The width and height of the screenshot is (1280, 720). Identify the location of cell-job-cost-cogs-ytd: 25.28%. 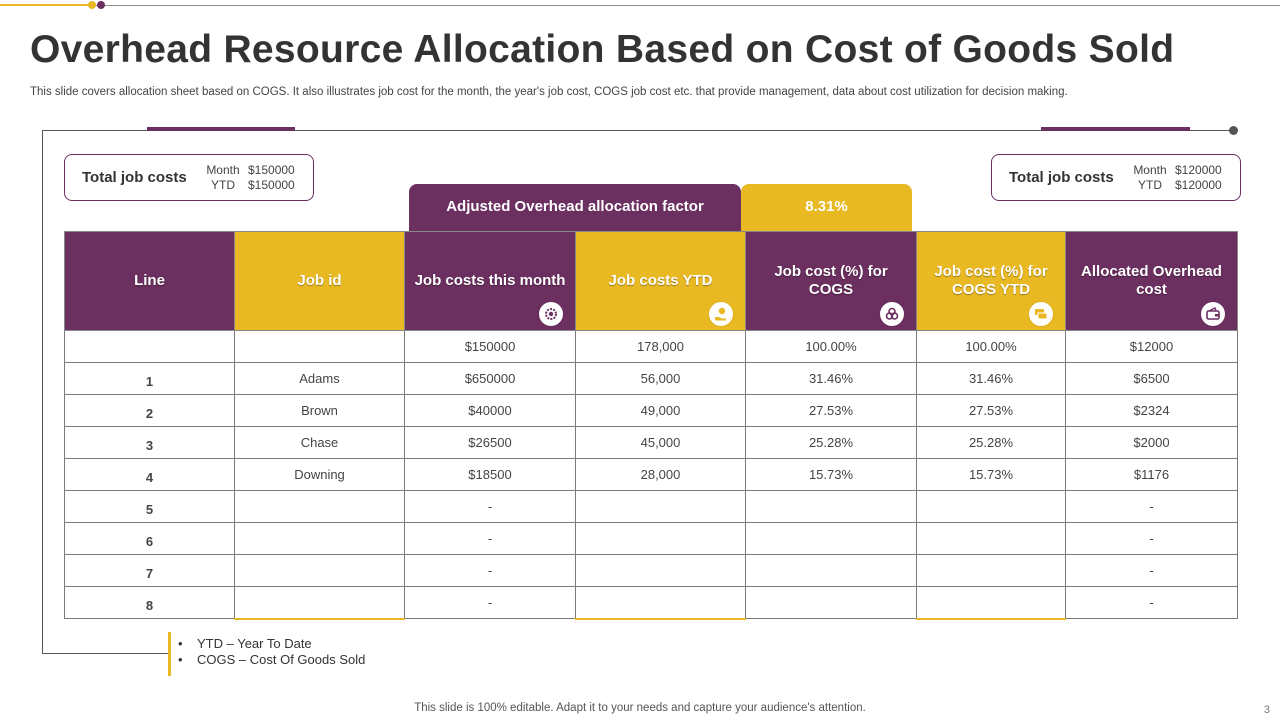
(991, 442).